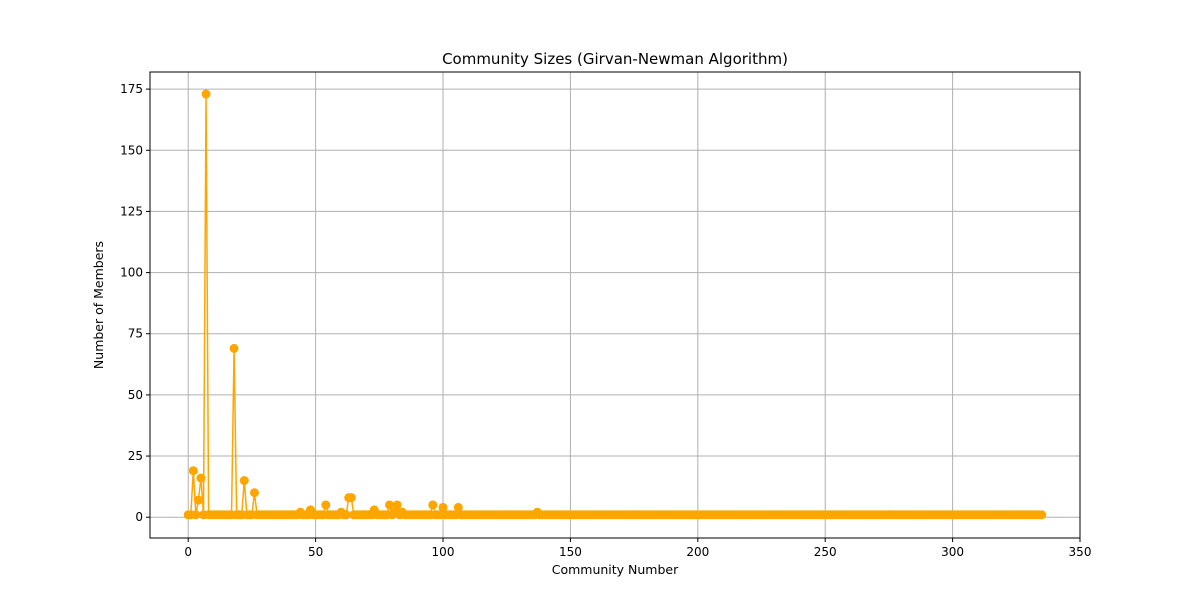 This screenshot has height=600, width=1200. Describe the element at coordinates (131, 273) in the screenshot. I see `y-tick-label: 100` at that location.